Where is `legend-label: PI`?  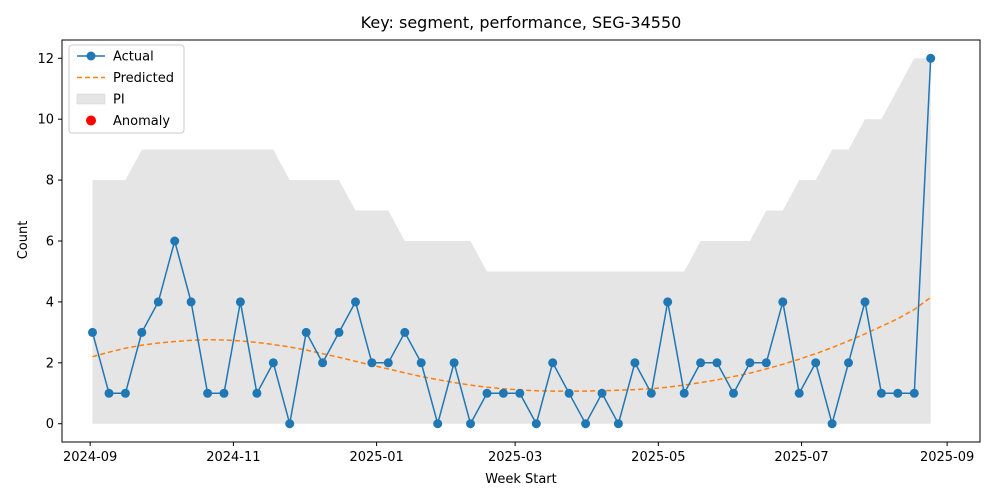
legend-label: PI is located at coordinates (119, 100).